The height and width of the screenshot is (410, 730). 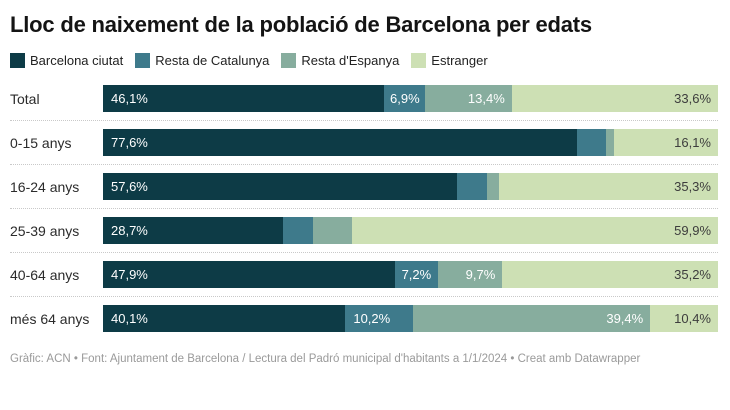 I want to click on row-label: 25-39 anys, so click(x=45, y=230).